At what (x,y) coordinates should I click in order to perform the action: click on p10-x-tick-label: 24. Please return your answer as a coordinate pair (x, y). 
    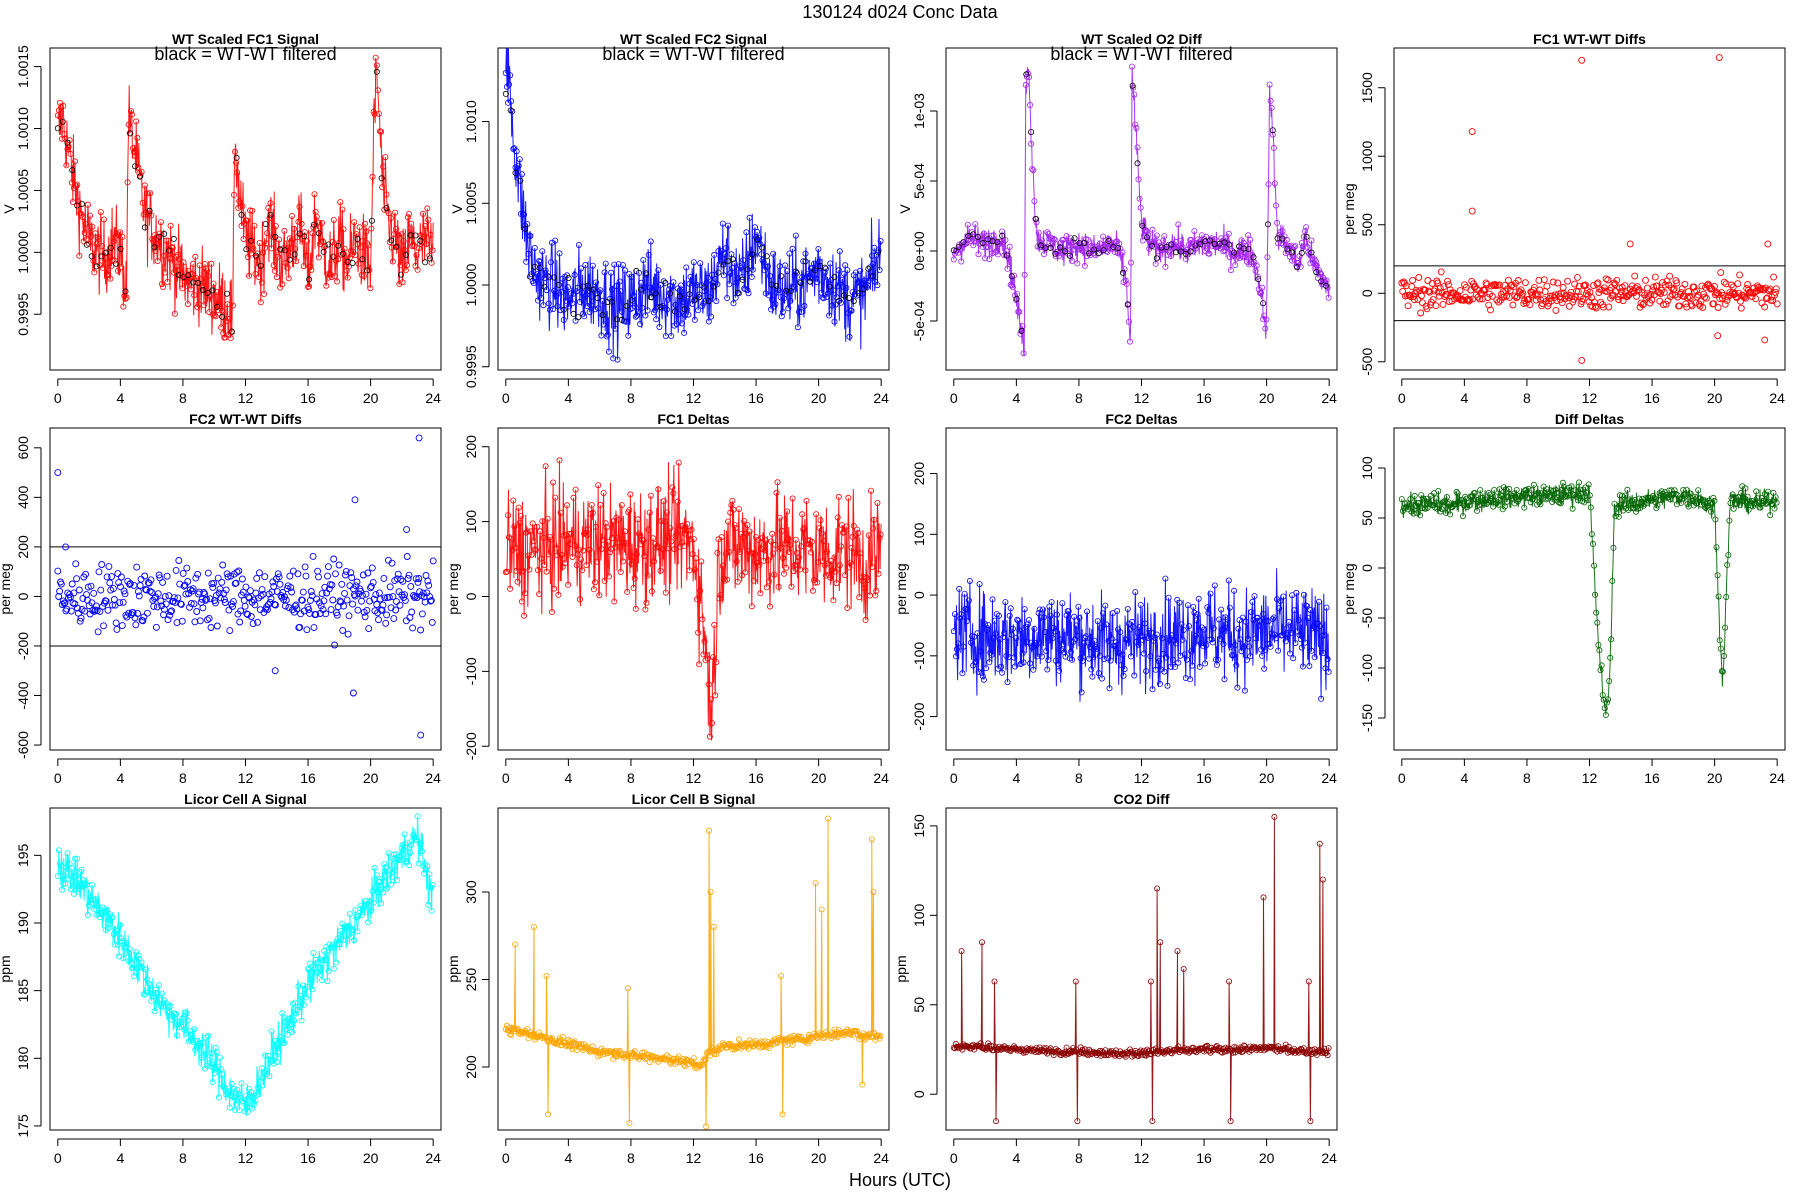
    Looking at the image, I should click on (881, 1158).